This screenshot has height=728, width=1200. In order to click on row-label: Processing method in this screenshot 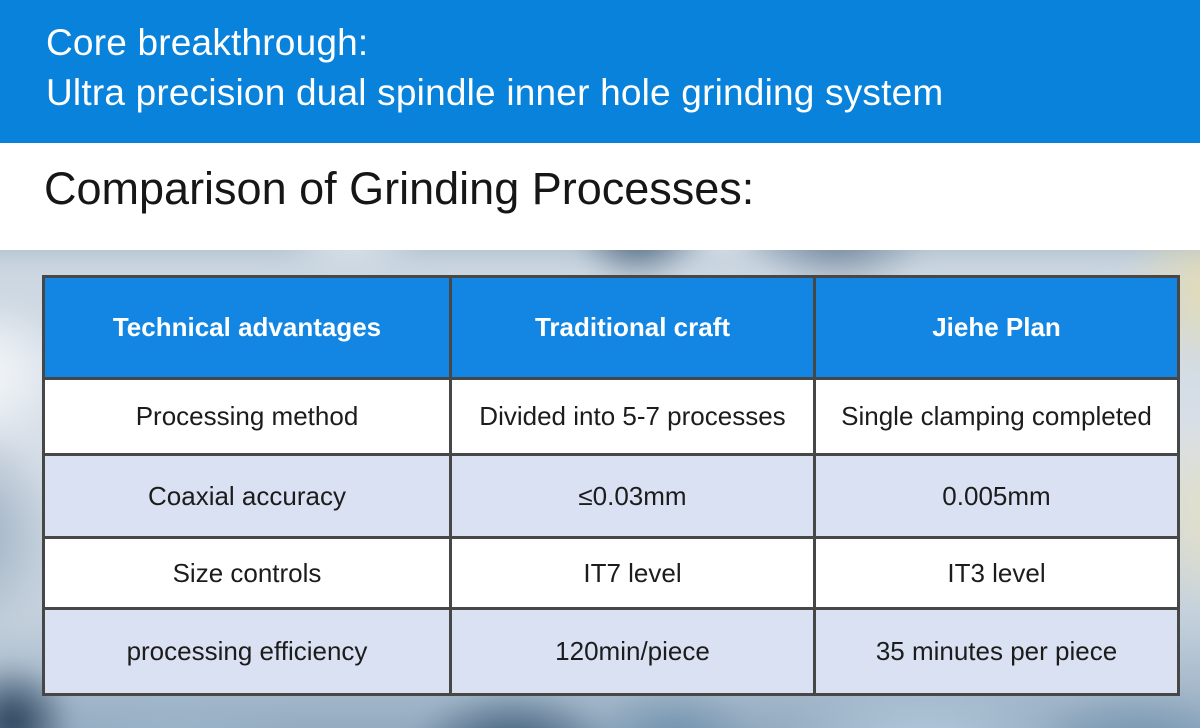, I will do `click(247, 416)`.